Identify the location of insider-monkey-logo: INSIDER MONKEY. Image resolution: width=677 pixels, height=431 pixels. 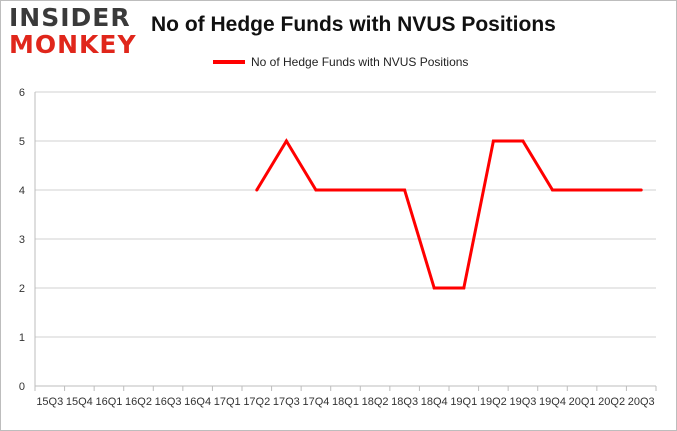
(73, 31).